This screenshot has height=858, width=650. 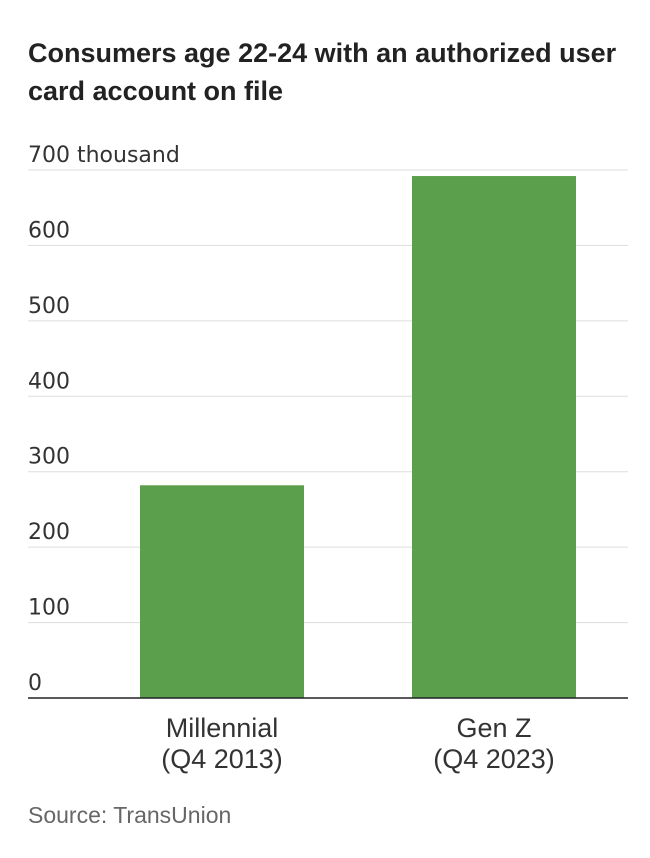 What do you see at coordinates (222, 728) in the screenshot?
I see `x-category-label: Millennial` at bounding box center [222, 728].